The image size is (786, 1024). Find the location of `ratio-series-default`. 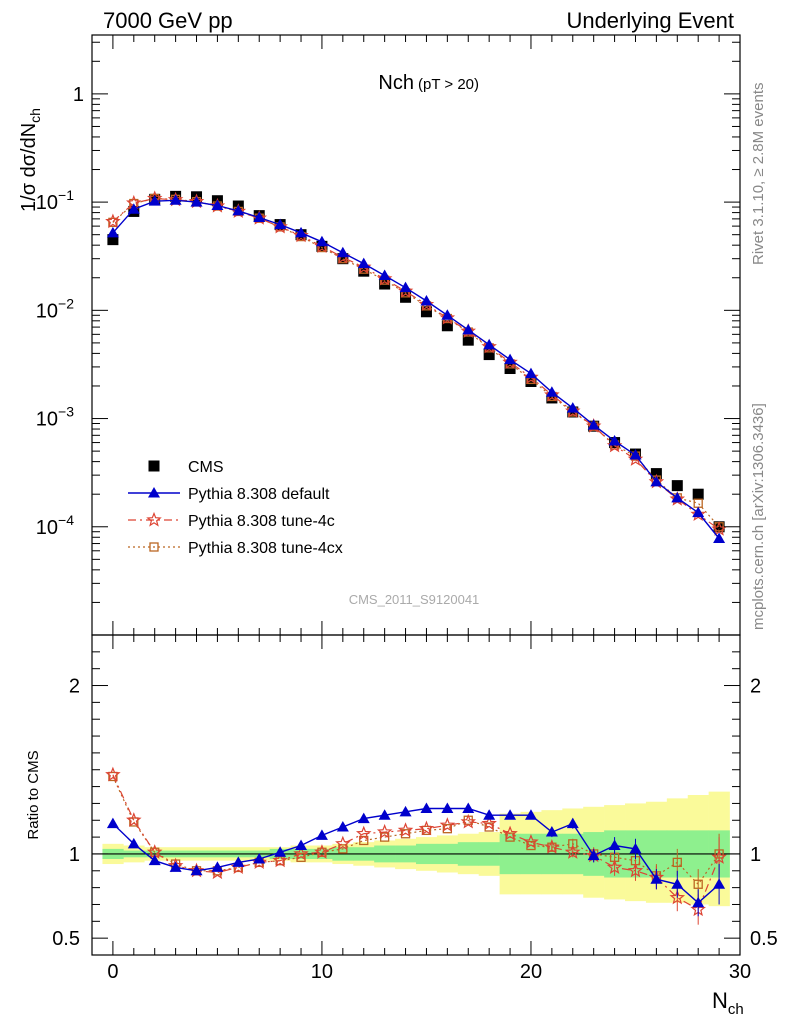

ratio-series-default is located at coordinates (416, 859).